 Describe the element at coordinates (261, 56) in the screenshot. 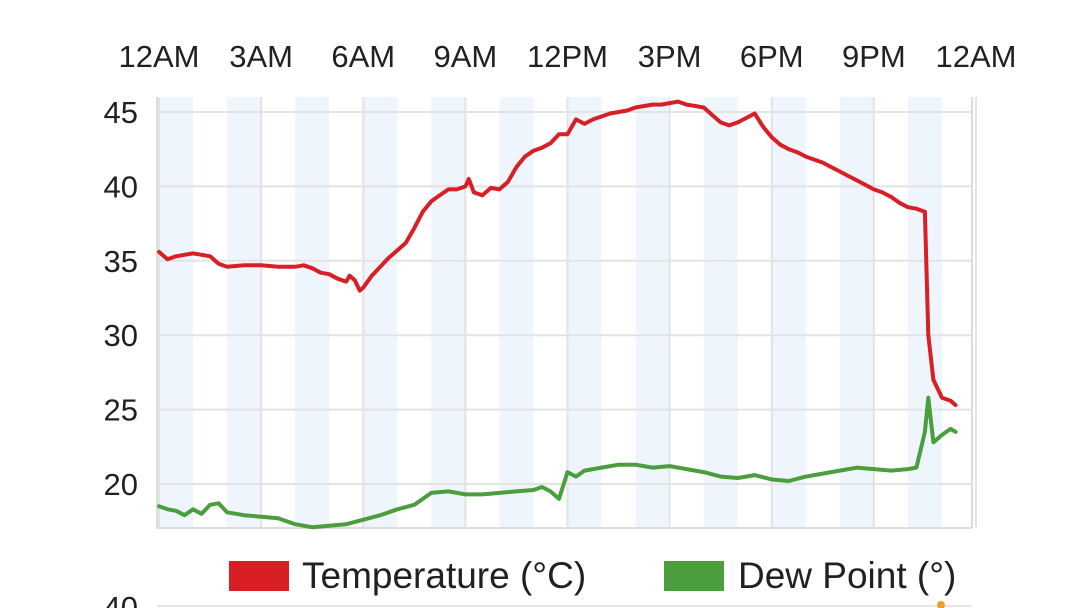

I see `x-tick-label: 3AM` at that location.